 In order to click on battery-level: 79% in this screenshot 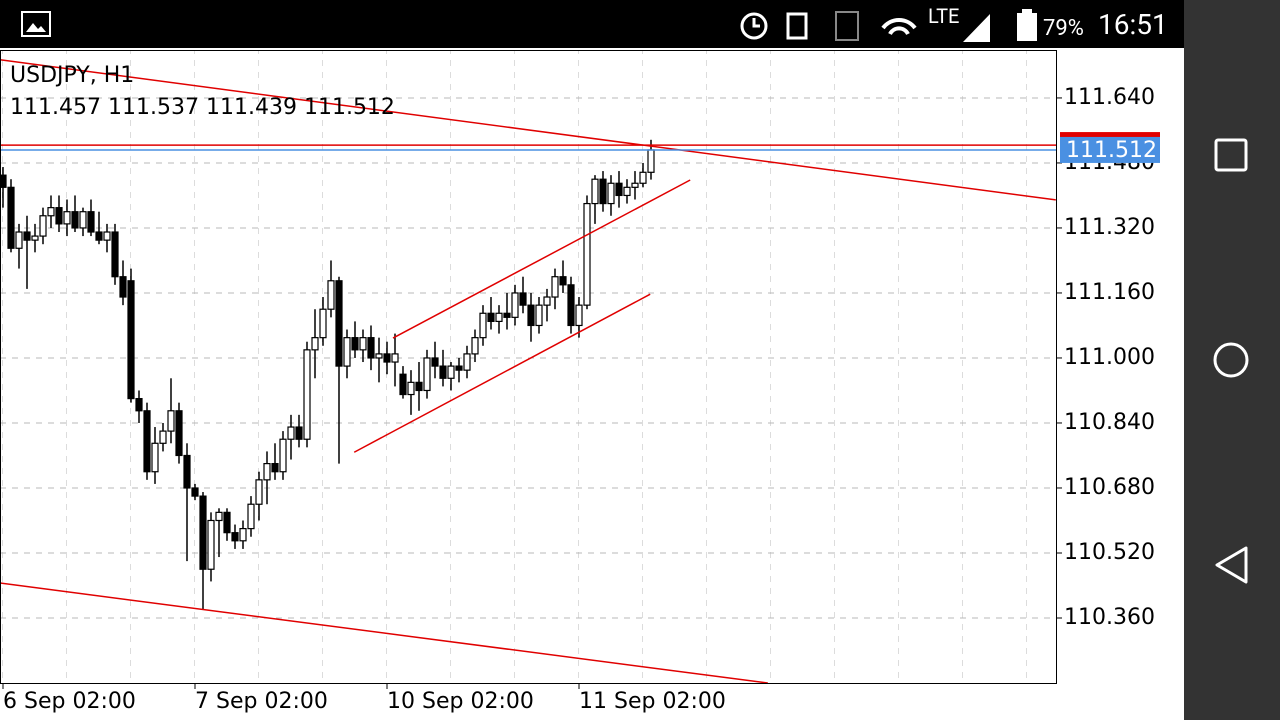, I will do `click(1063, 28)`.